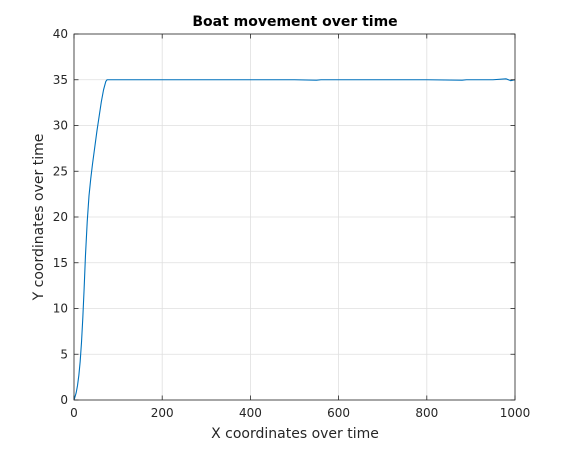  Describe the element at coordinates (300, 413) in the screenshot. I see `x-tick-labels: 0 200 400 600 800 1000` at that location.